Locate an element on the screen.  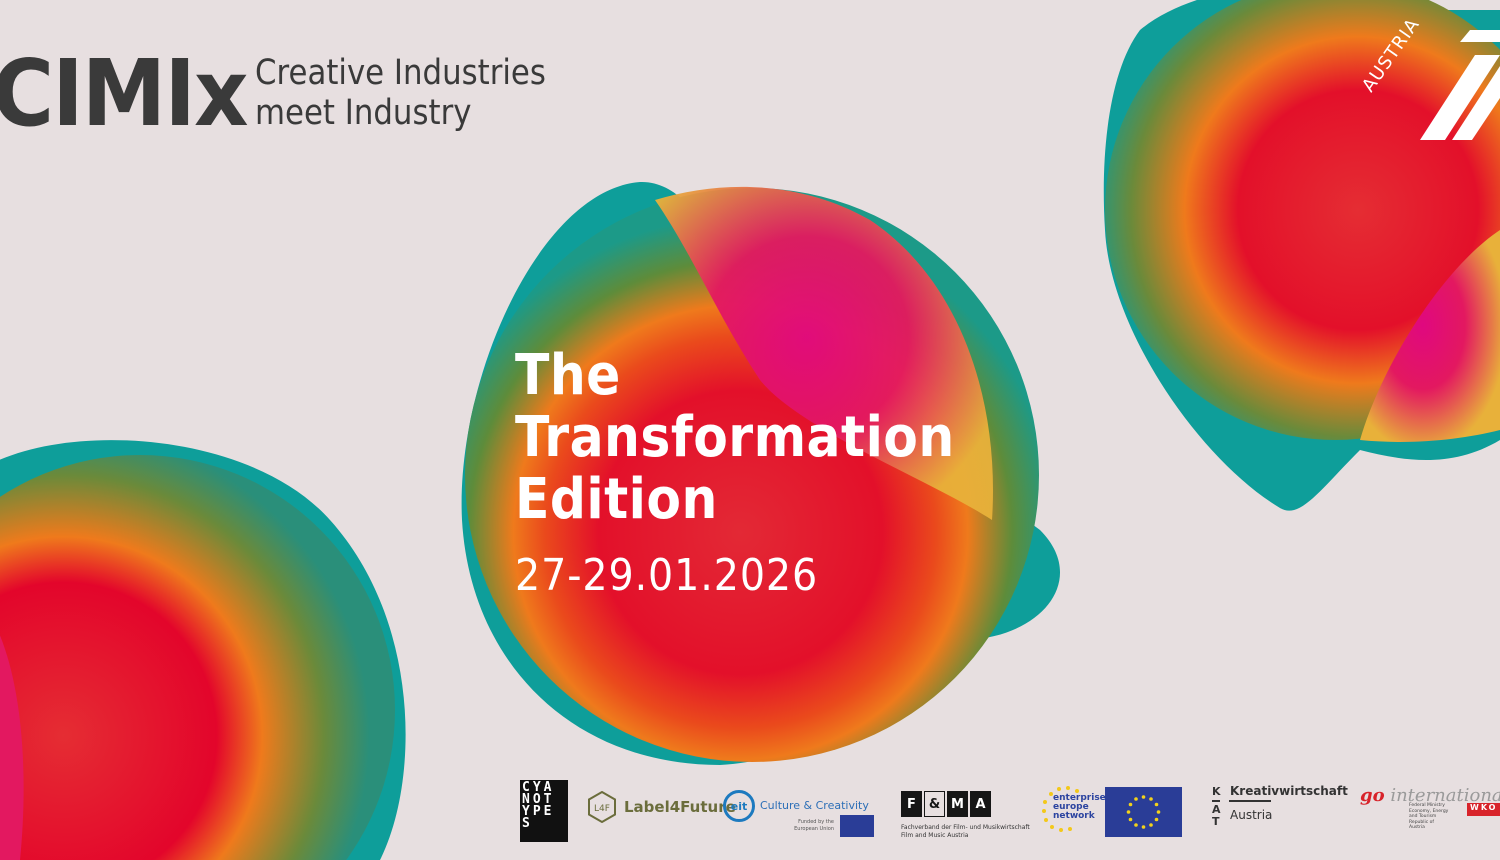
kat-letter: K is located at coordinates (1216, 791).